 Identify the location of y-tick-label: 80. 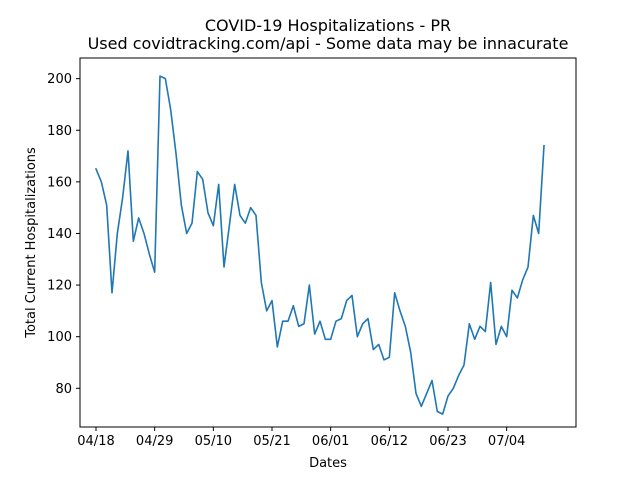
(63, 389).